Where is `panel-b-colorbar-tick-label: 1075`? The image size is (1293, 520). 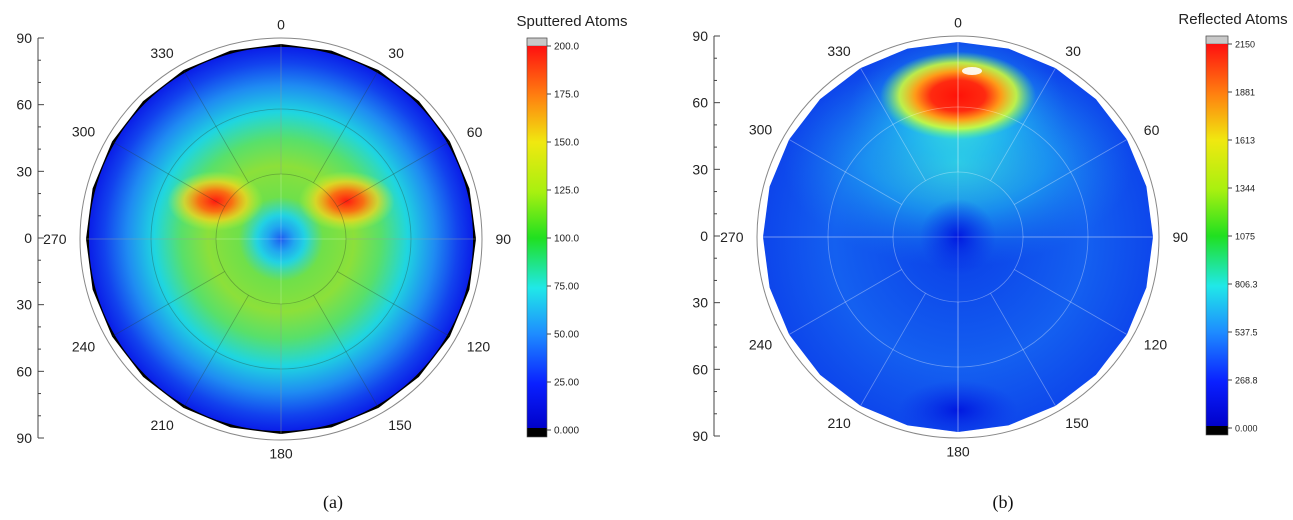 panel-b-colorbar-tick-label: 1075 is located at coordinates (1245, 237).